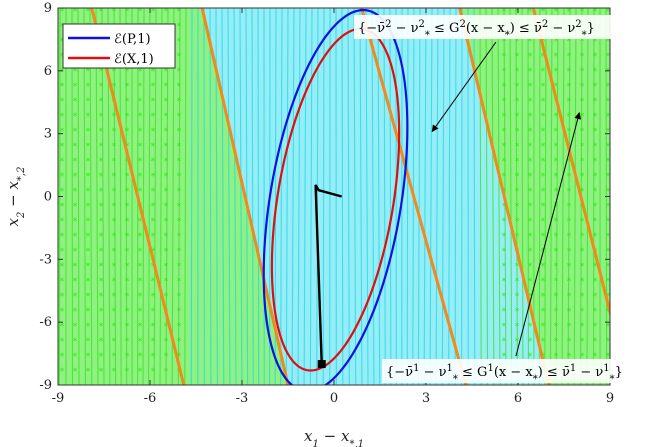 The width and height of the screenshot is (646, 447). I want to click on legend-entry-2: ℰ(X,1), so click(134, 59).